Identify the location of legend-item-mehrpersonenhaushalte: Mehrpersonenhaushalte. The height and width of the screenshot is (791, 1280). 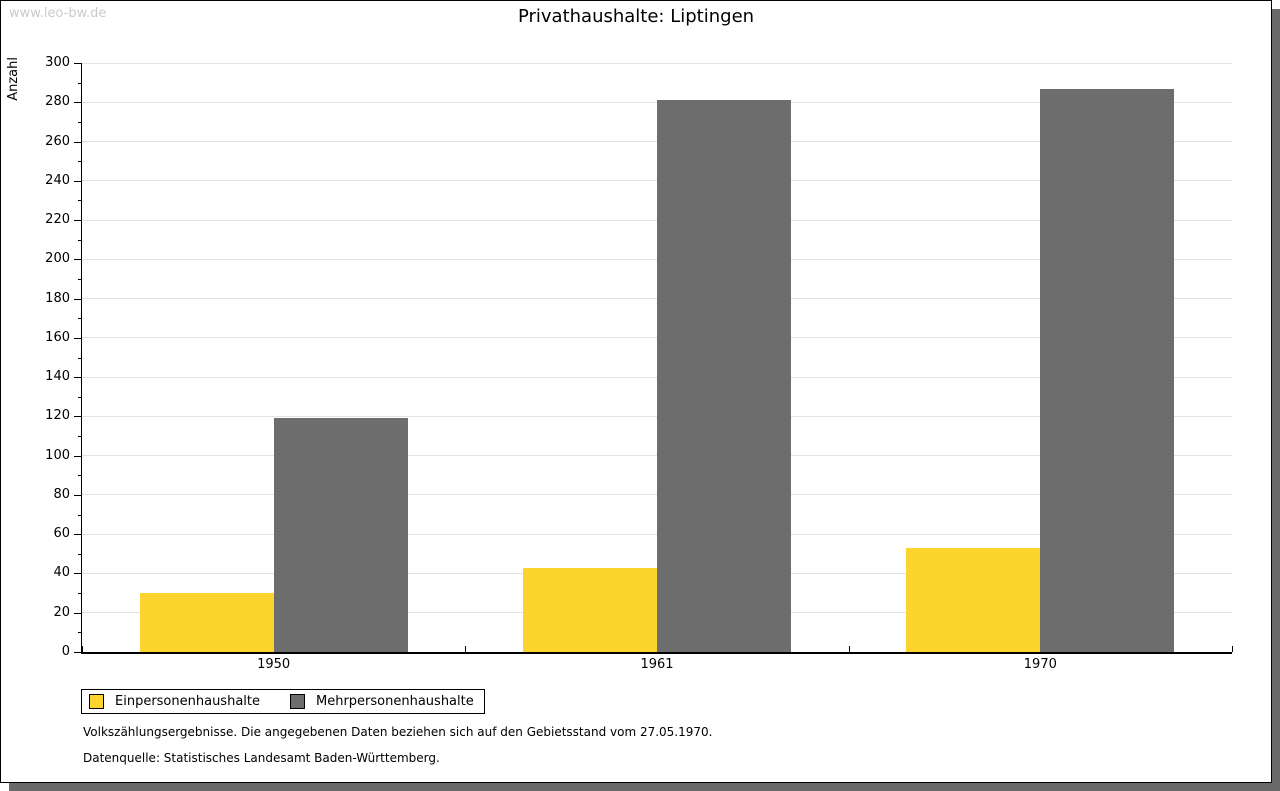
(382, 701).